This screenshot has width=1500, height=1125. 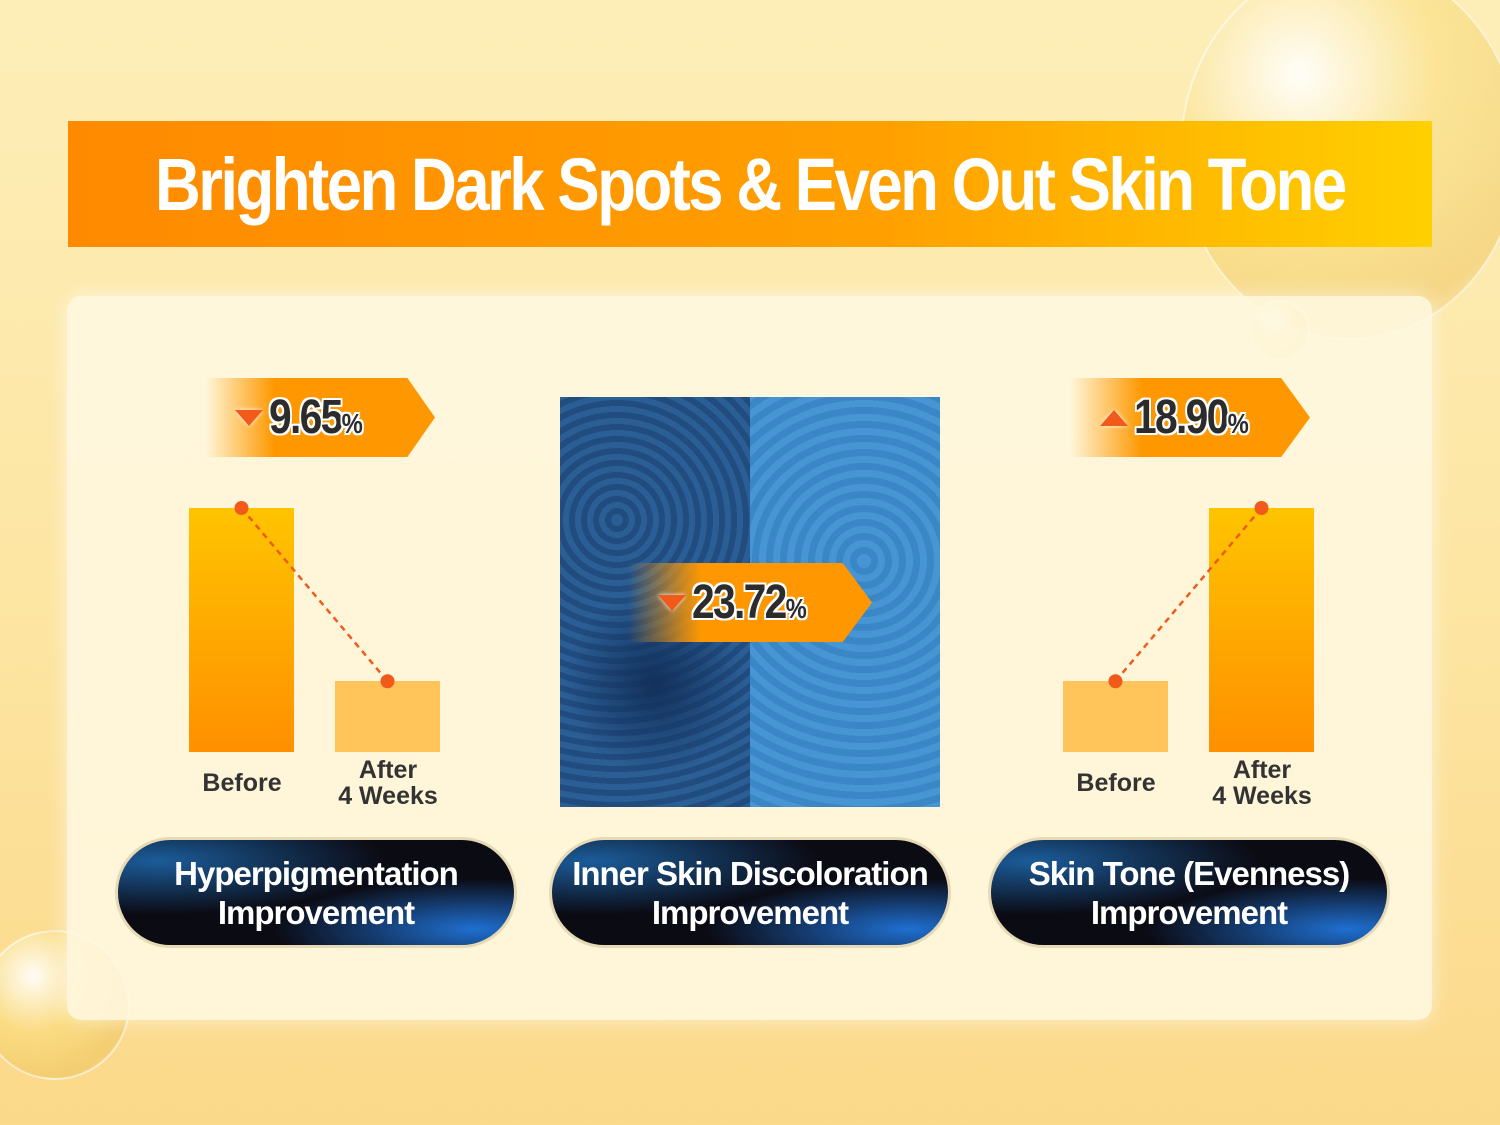 What do you see at coordinates (1189, 873) in the screenshot?
I see `label-line: Skin Tone (Evenness)` at bounding box center [1189, 873].